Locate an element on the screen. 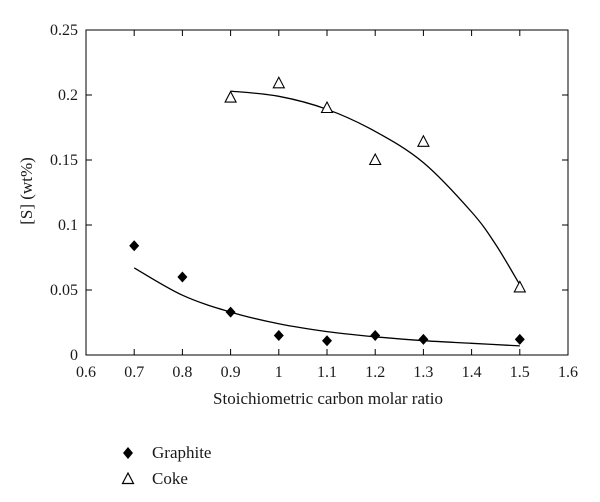  x-axis-title: Stoichiometric carbon molar ratio is located at coordinates (328, 398).